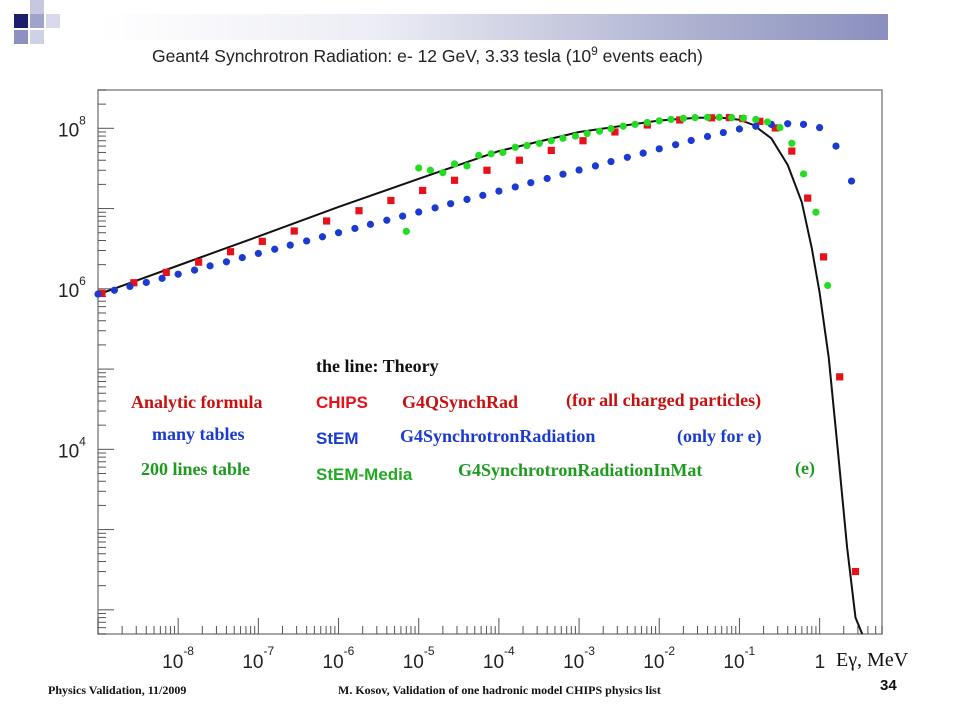 The height and width of the screenshot is (720, 960). I want to click on header-gradient-bar, so click(494, 27).